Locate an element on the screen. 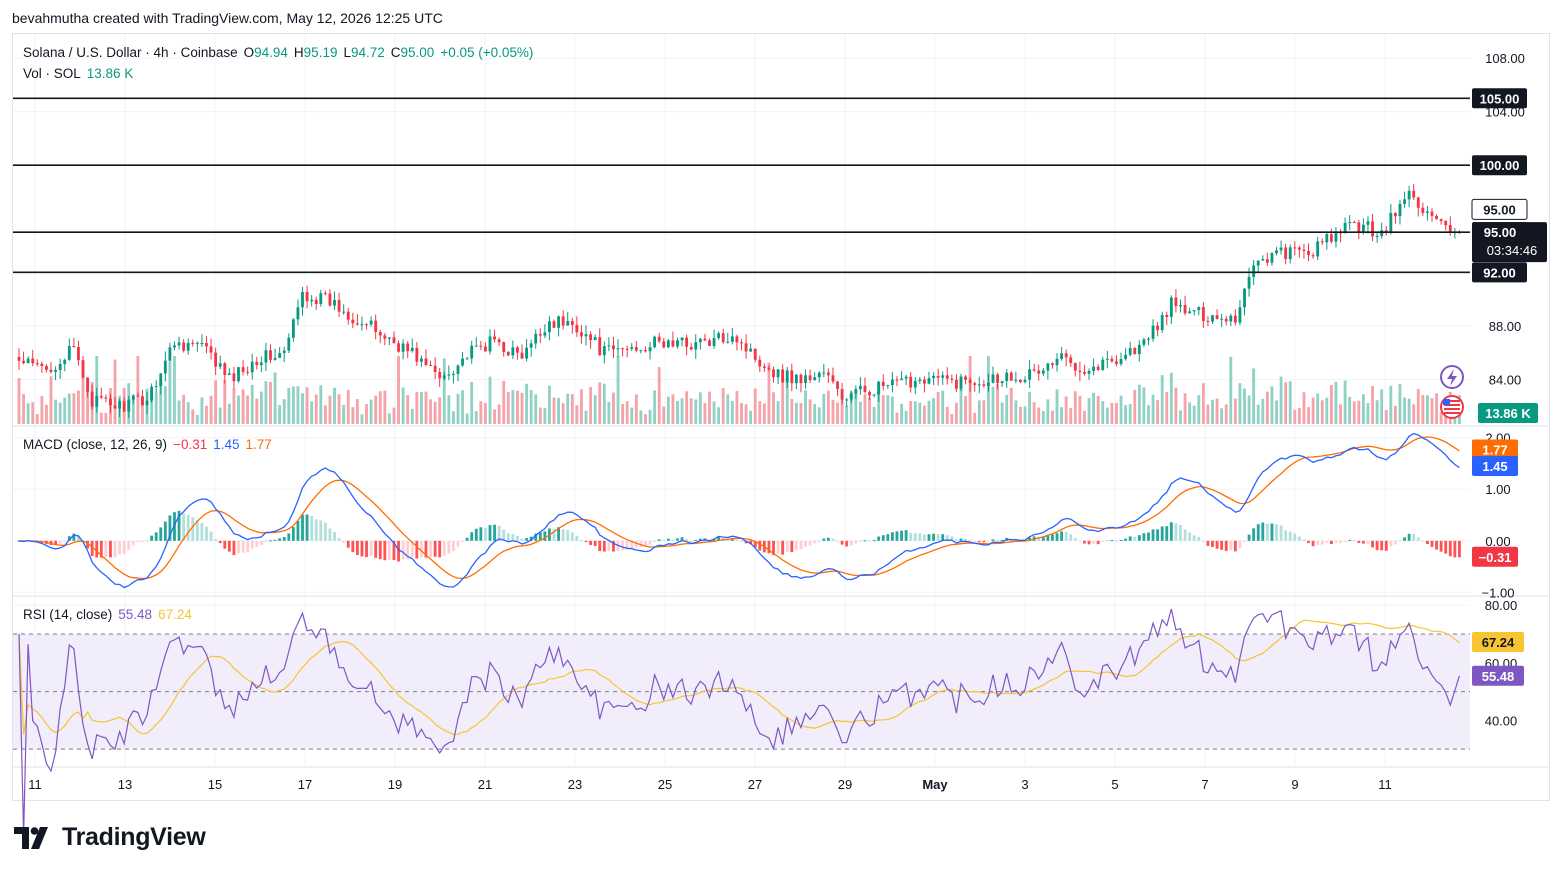 The image size is (1564, 876). macd-label: MACD (close, 12, 26, 9) is located at coordinates (95, 444).